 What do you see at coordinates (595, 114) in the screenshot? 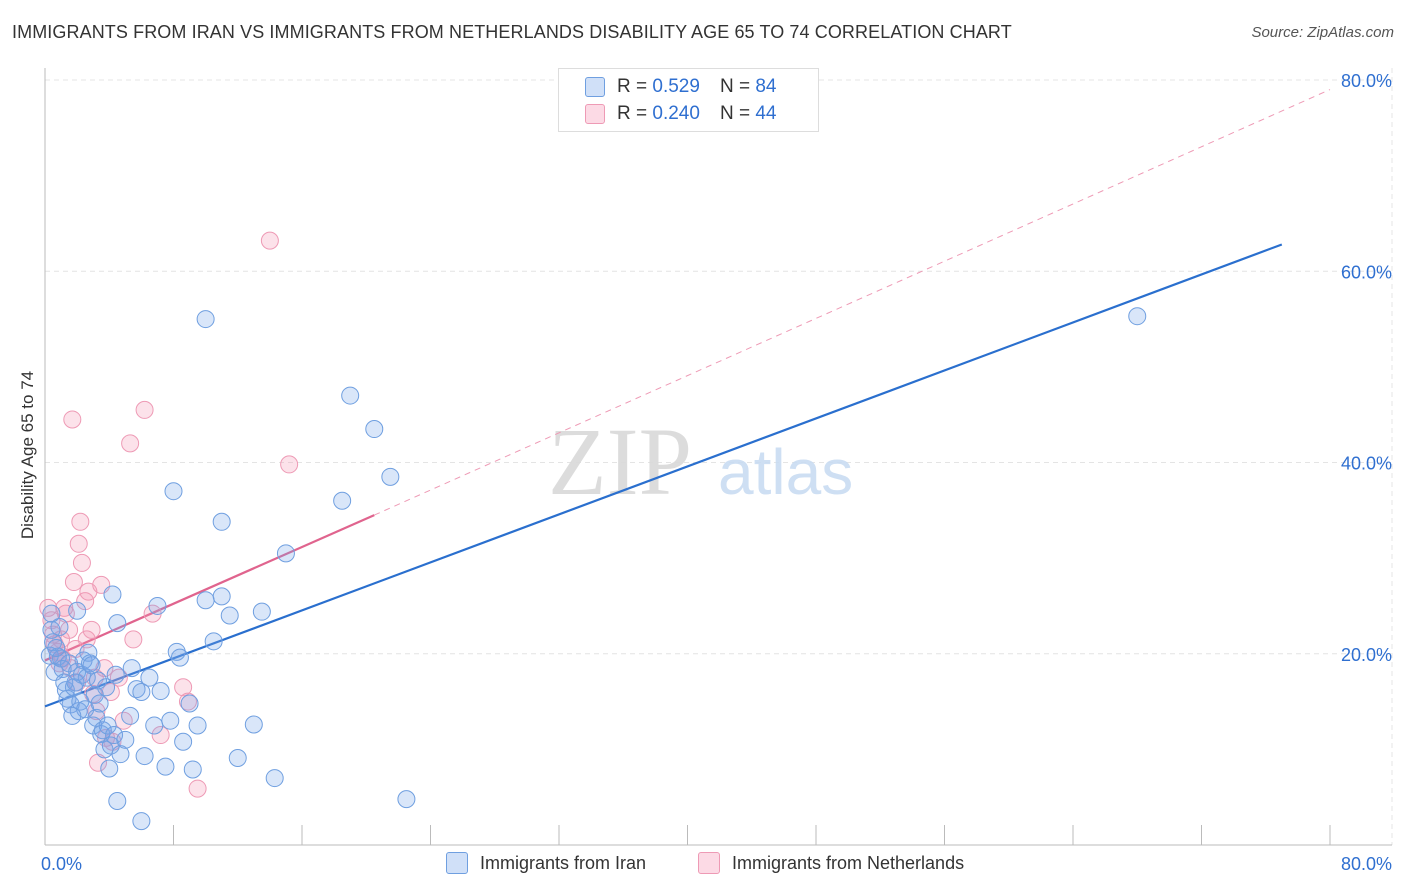
I see `legend-swatch-netherlands` at bounding box center [595, 114].